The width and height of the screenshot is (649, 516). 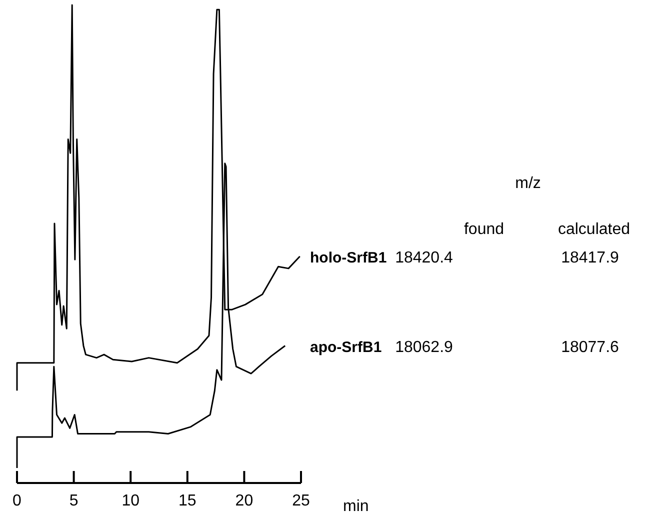 What do you see at coordinates (594, 229) in the screenshot?
I see `text: calculated` at bounding box center [594, 229].